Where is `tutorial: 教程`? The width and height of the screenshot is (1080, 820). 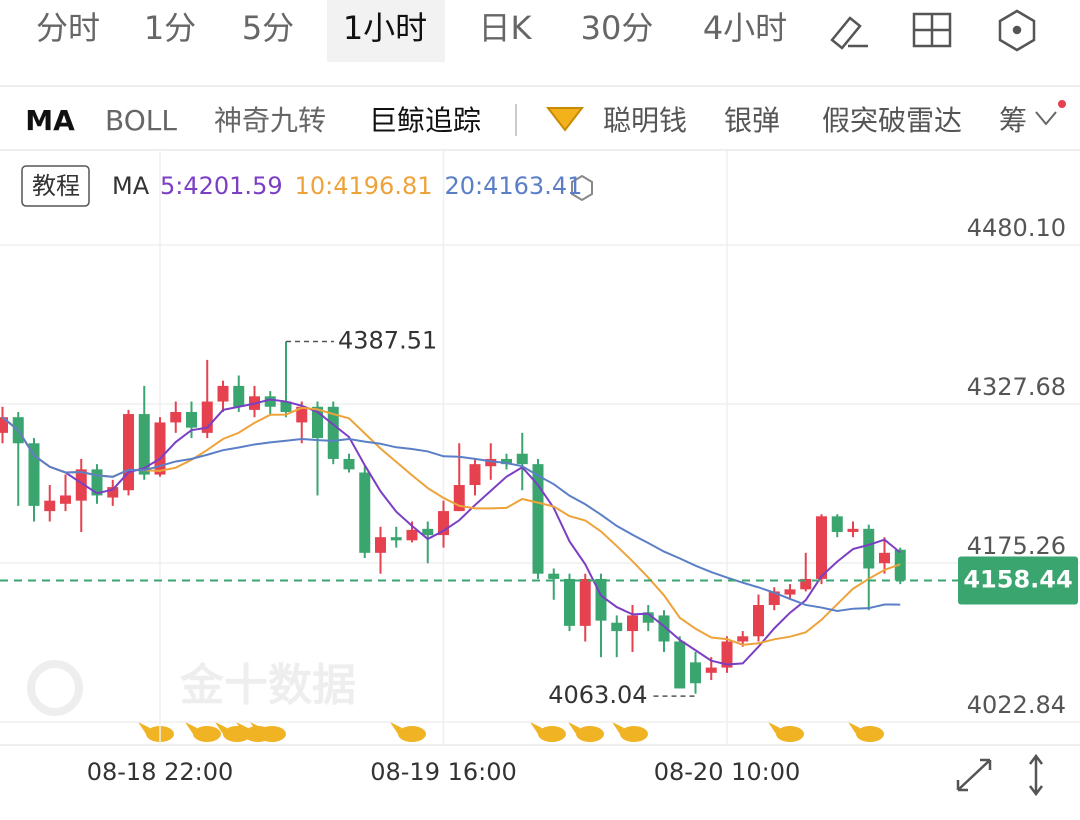
tutorial: 教程 is located at coordinates (56, 186).